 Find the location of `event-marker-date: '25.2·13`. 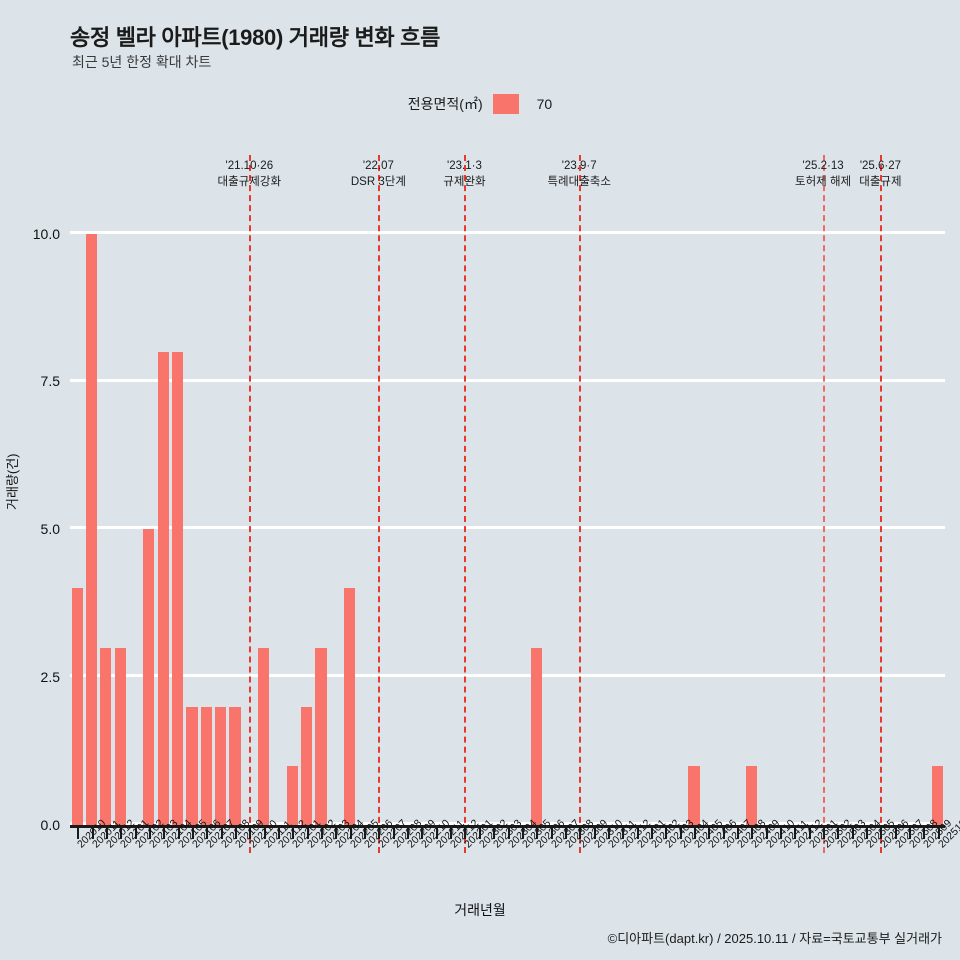

event-marker-date: '25.2·13 is located at coordinates (823, 166).